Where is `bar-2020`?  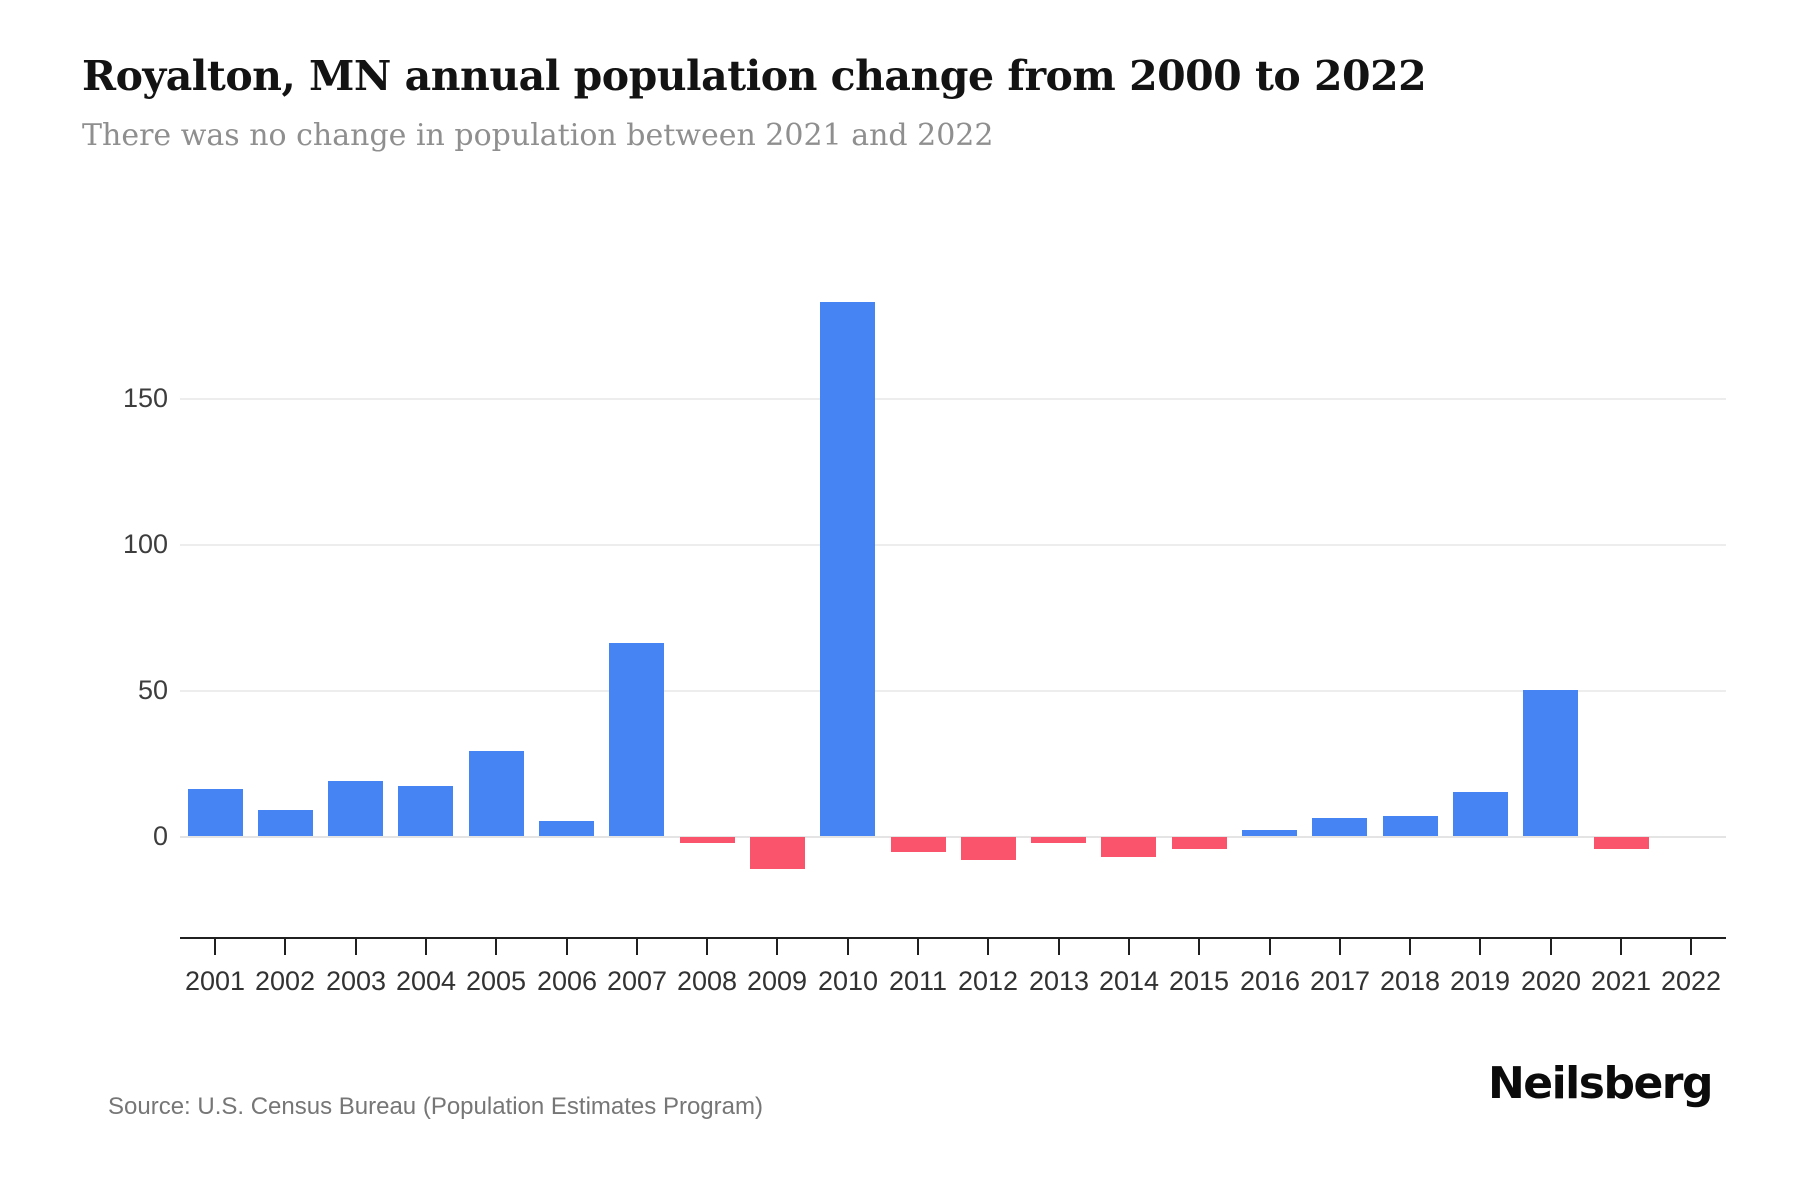
bar-2020 is located at coordinates (1550, 763).